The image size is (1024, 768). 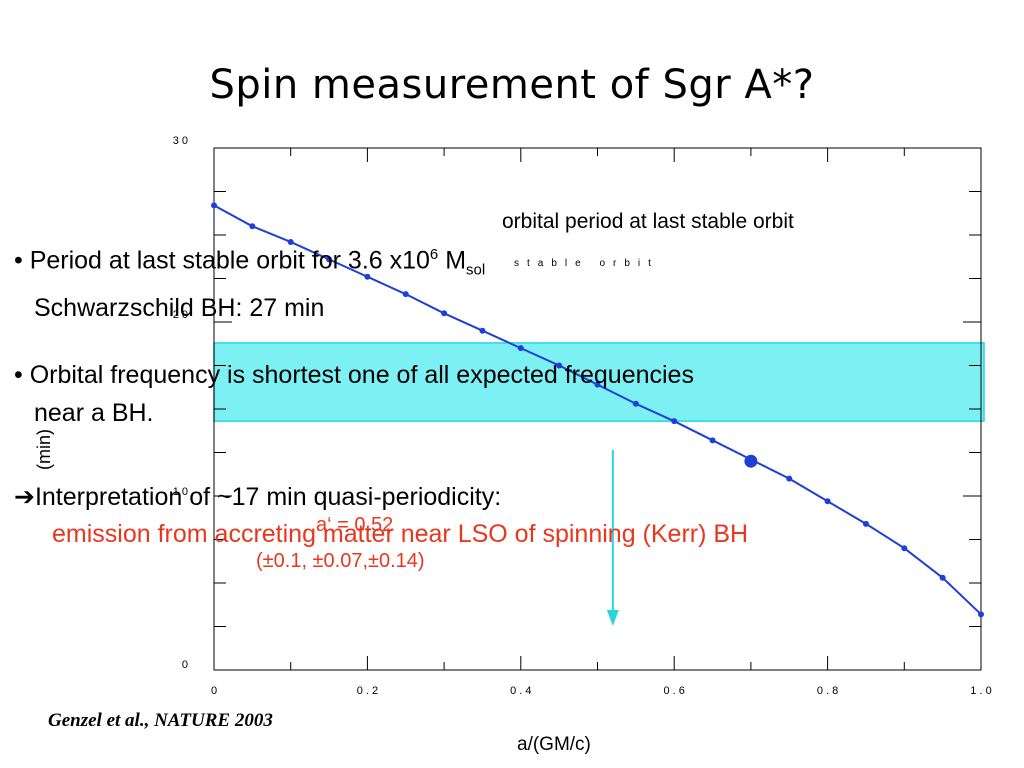 I want to click on orbit-annotation: orbital period at last stable orbit, so click(x=648, y=221).